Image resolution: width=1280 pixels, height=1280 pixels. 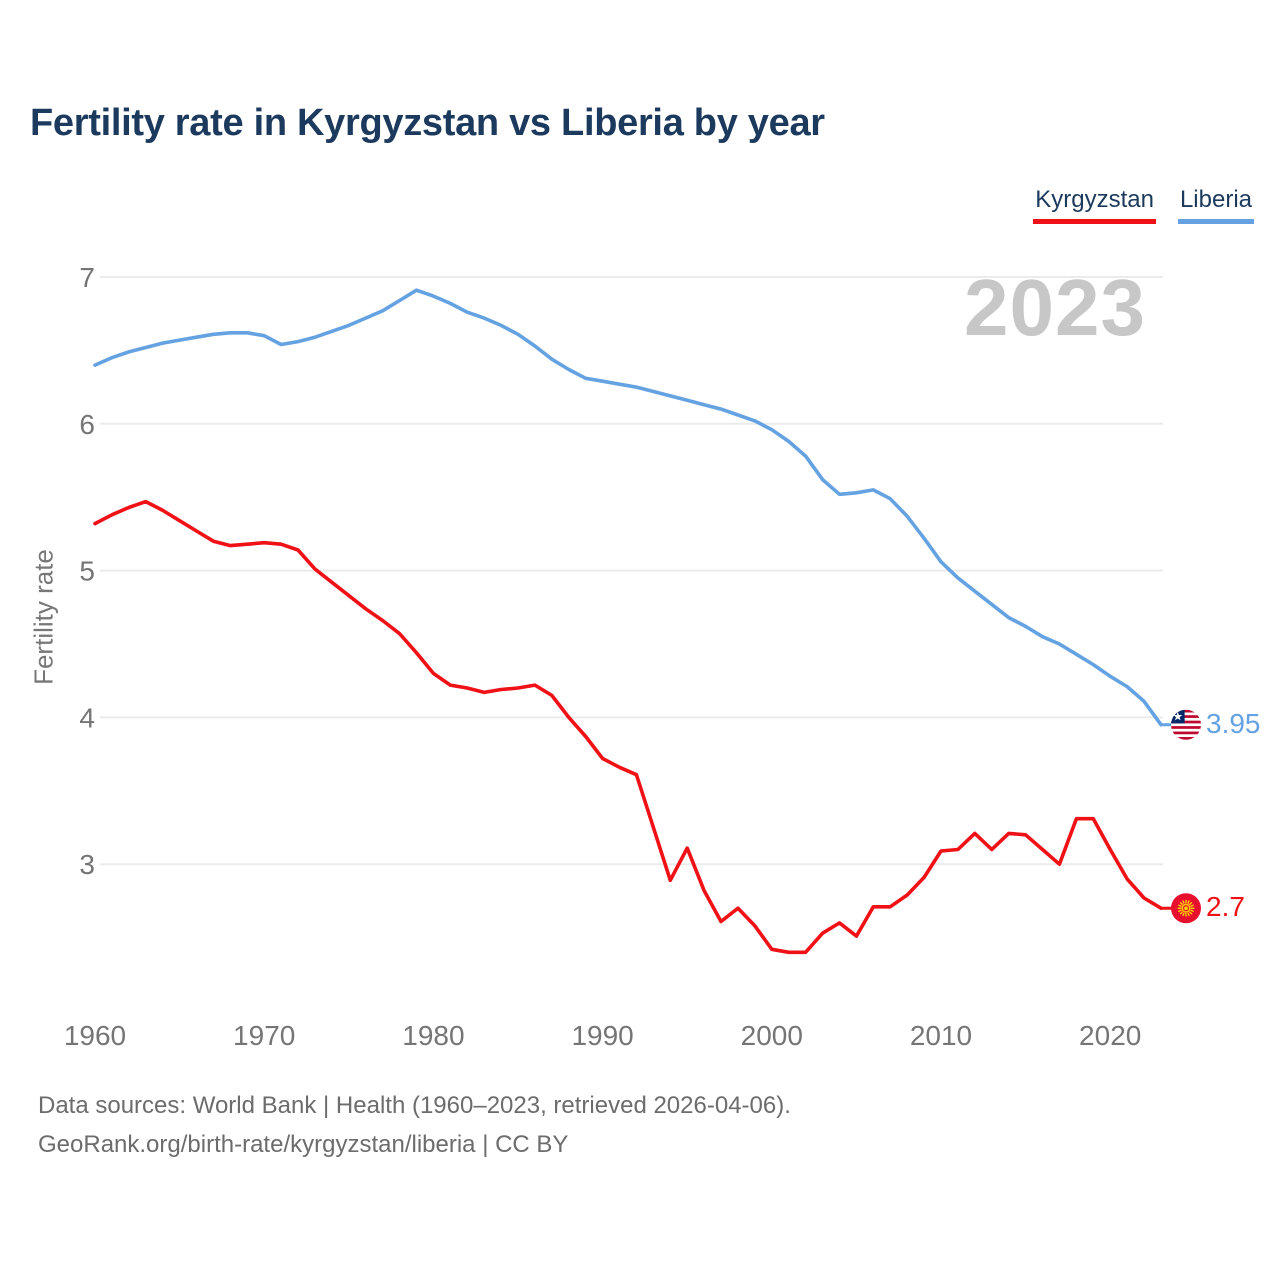 I want to click on y-tick-label: 5, so click(x=87, y=571).